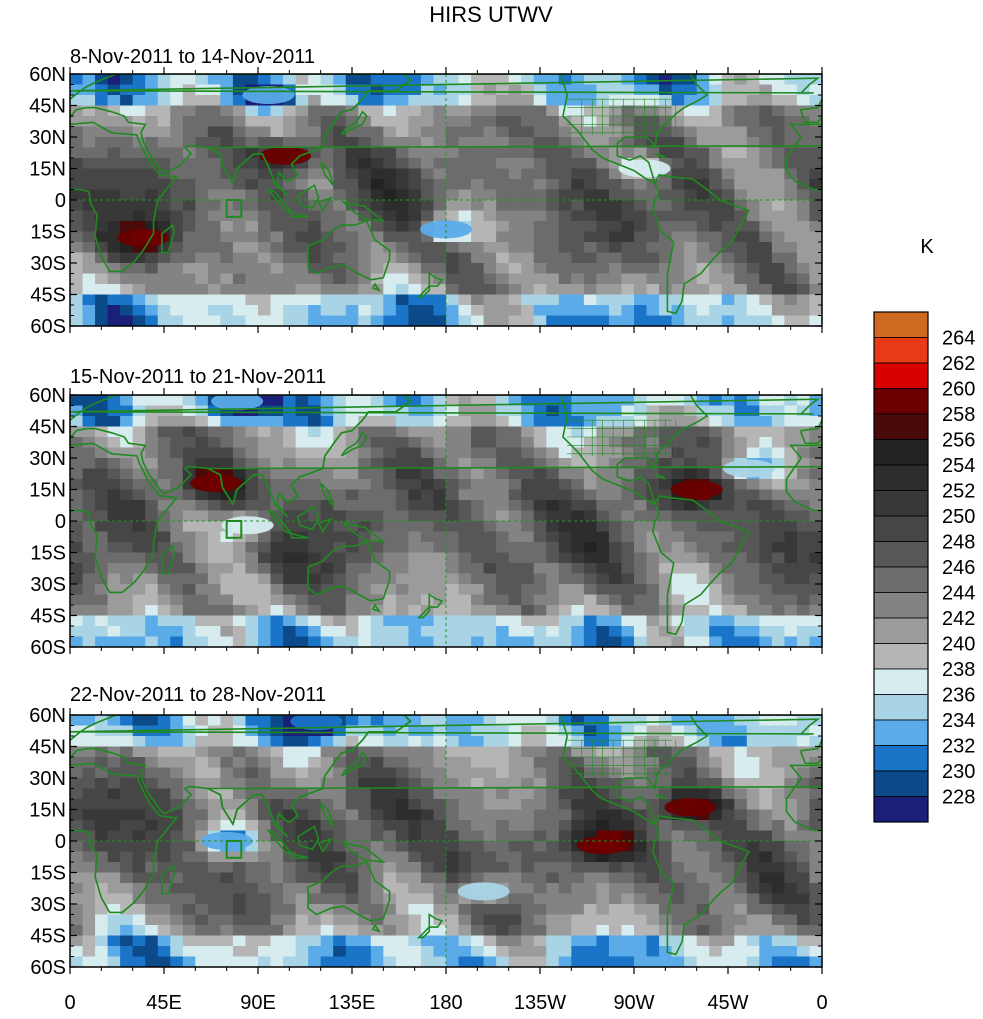 The image size is (983, 1019). I want to click on coastline, so click(376, 928).